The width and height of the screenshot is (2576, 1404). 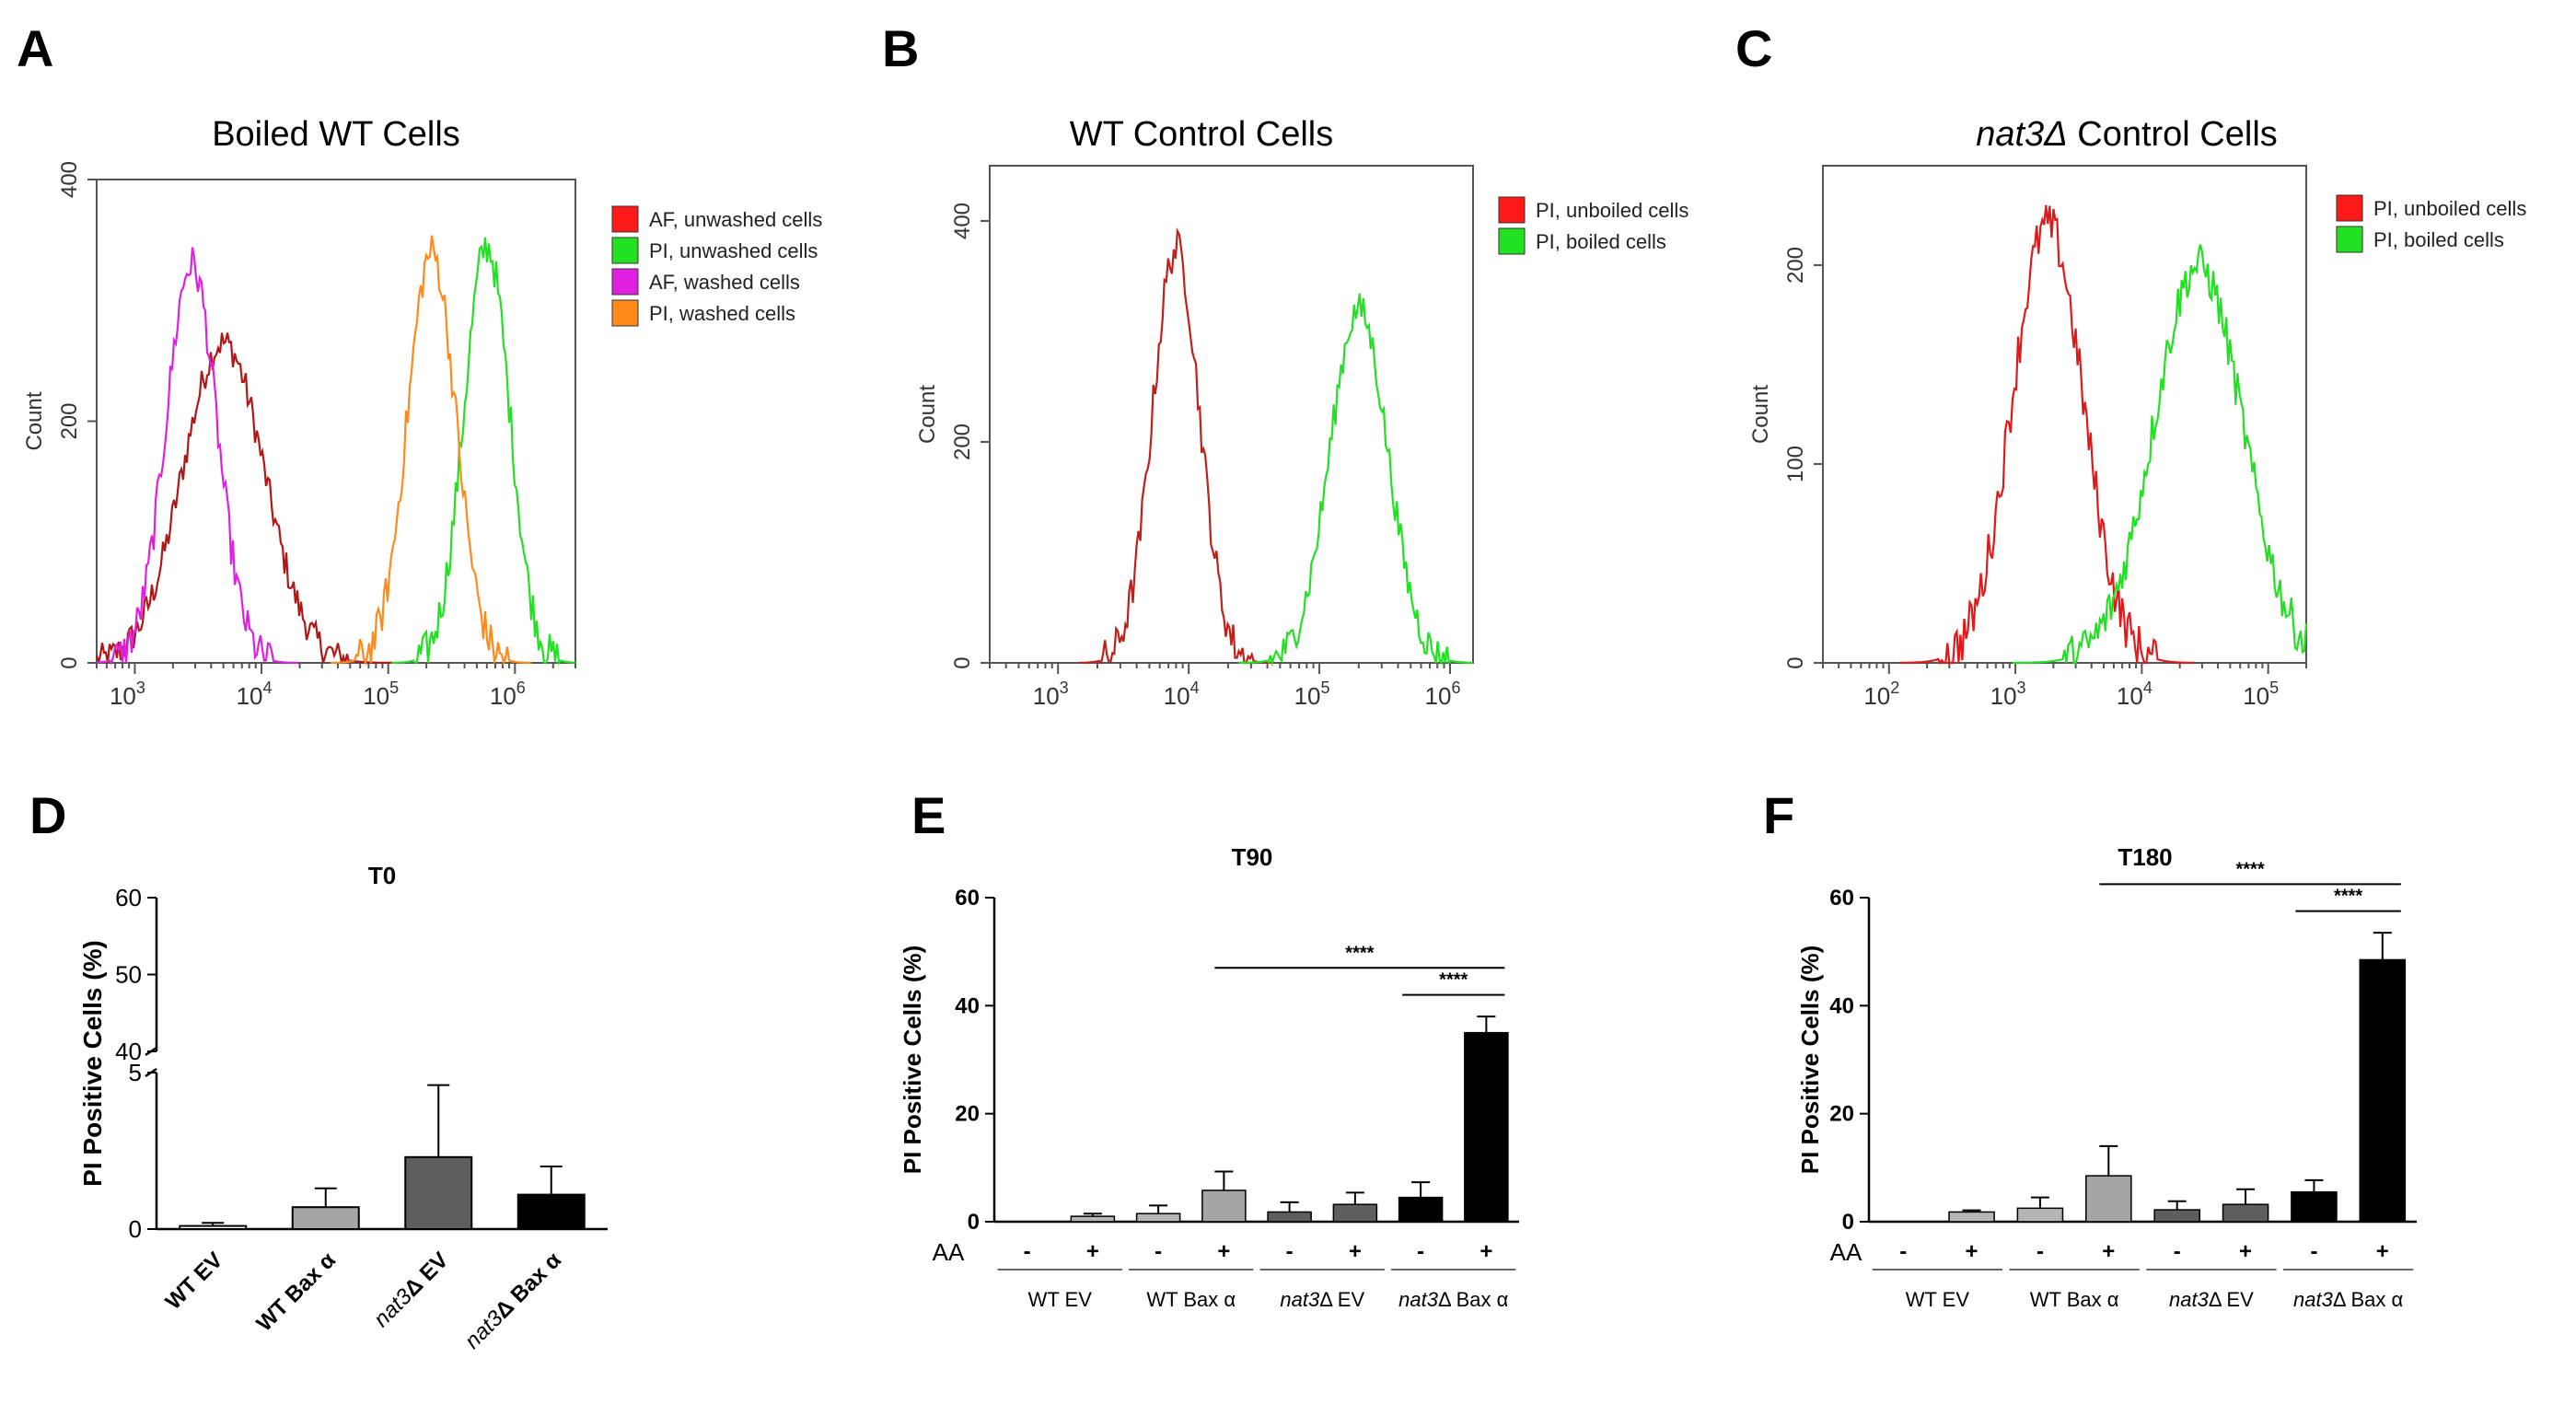 I want to click on x-category-label: WT EV, so click(x=194, y=1281).